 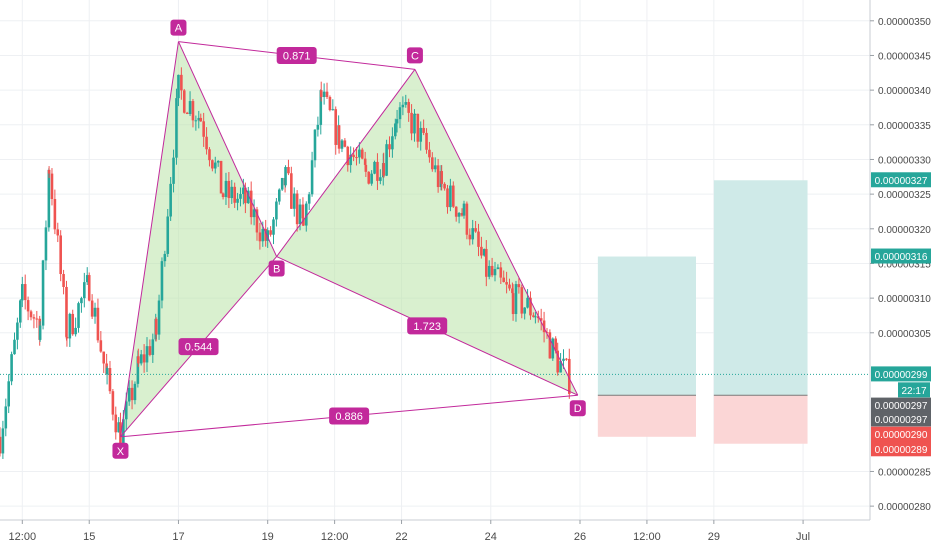 I want to click on price-tick-label: 0.00000320, so click(x=904, y=230).